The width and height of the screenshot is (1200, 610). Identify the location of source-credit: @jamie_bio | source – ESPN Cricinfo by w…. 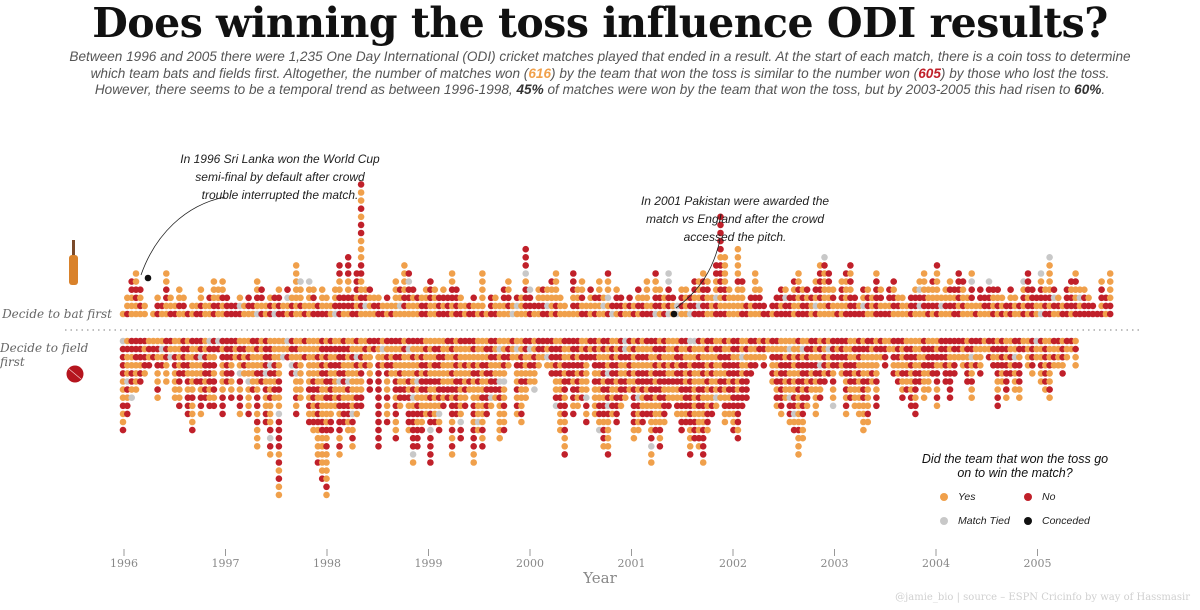
(1042, 597).